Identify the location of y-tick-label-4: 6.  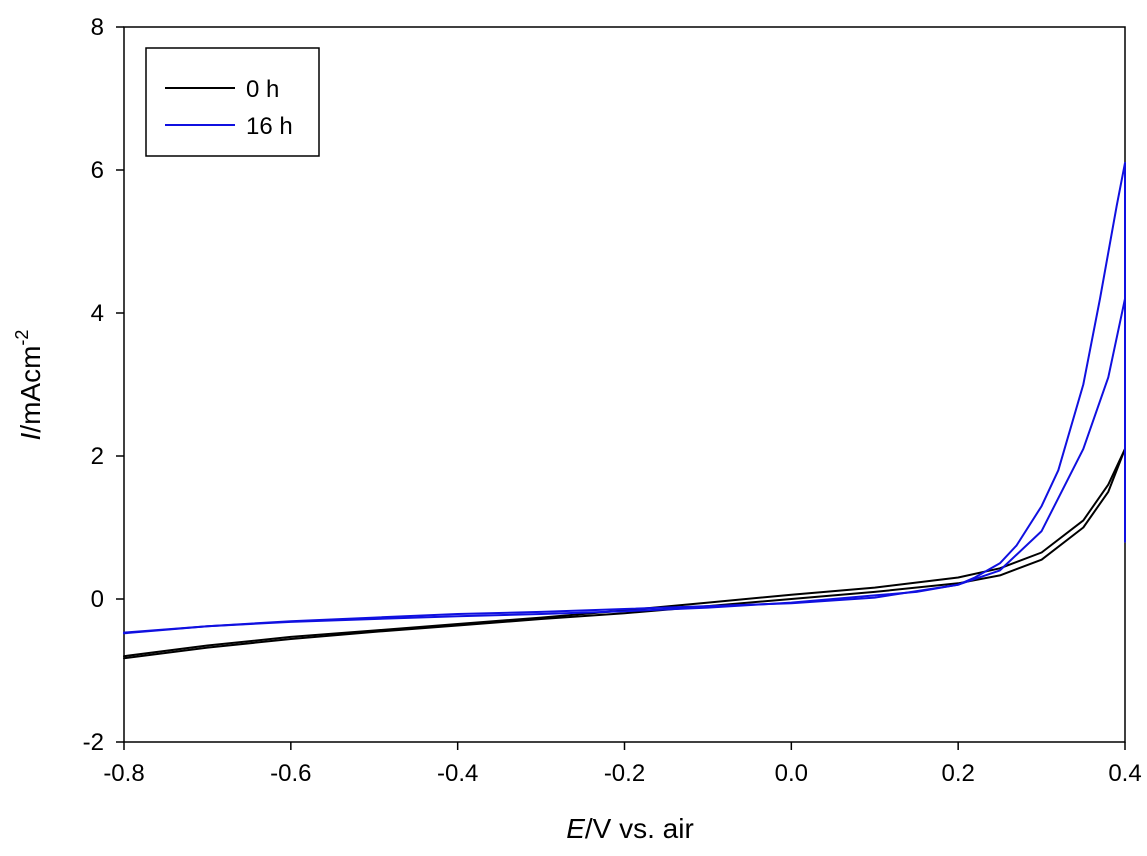
(97, 170).